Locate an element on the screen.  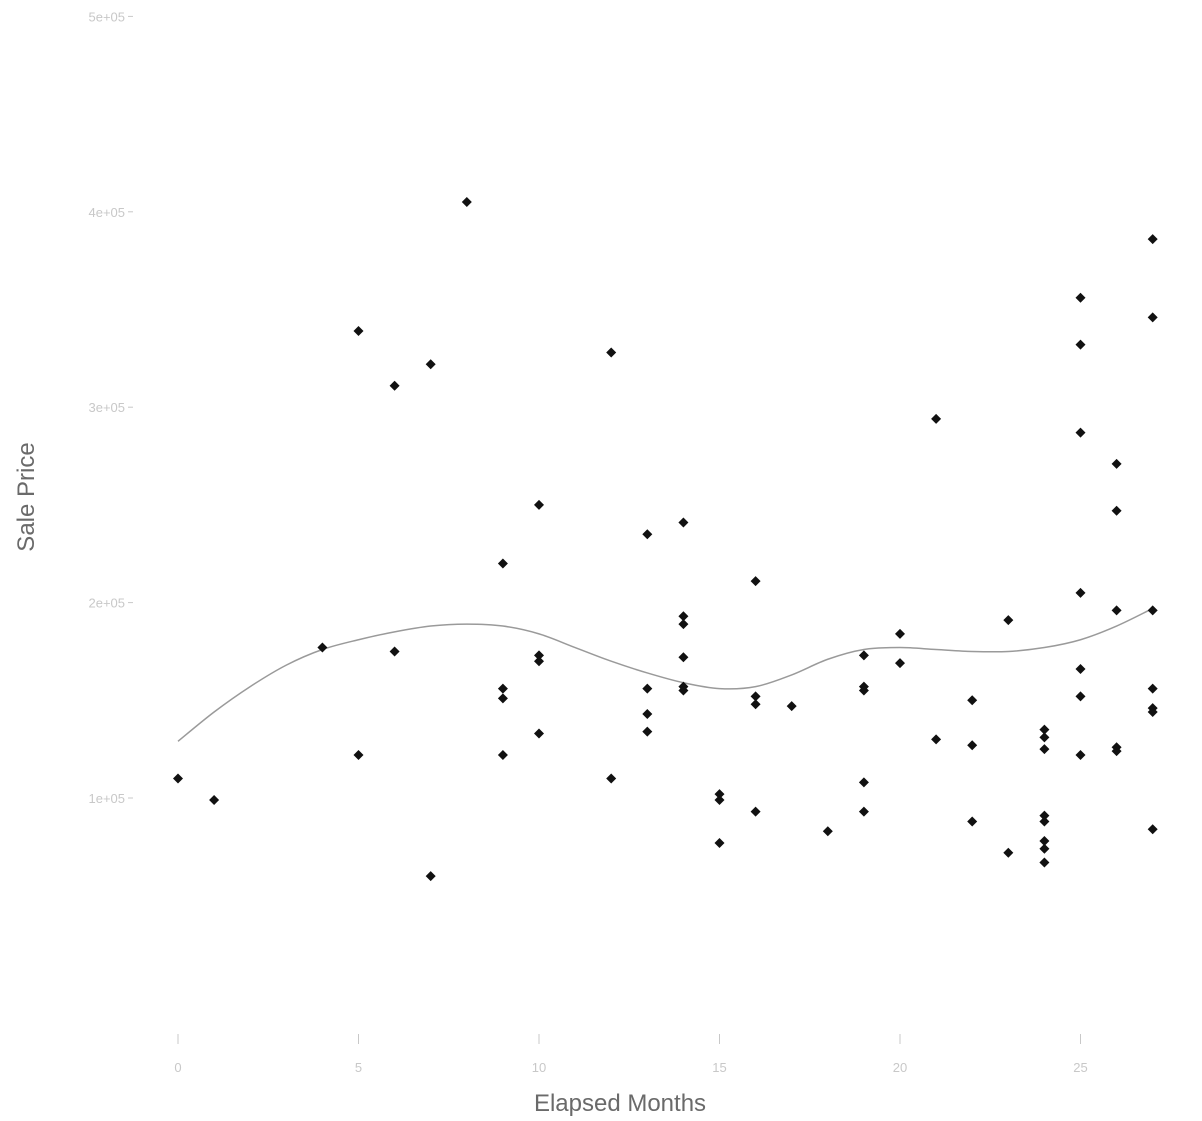
y-tick-label: 3e+05 is located at coordinates (106, 407).